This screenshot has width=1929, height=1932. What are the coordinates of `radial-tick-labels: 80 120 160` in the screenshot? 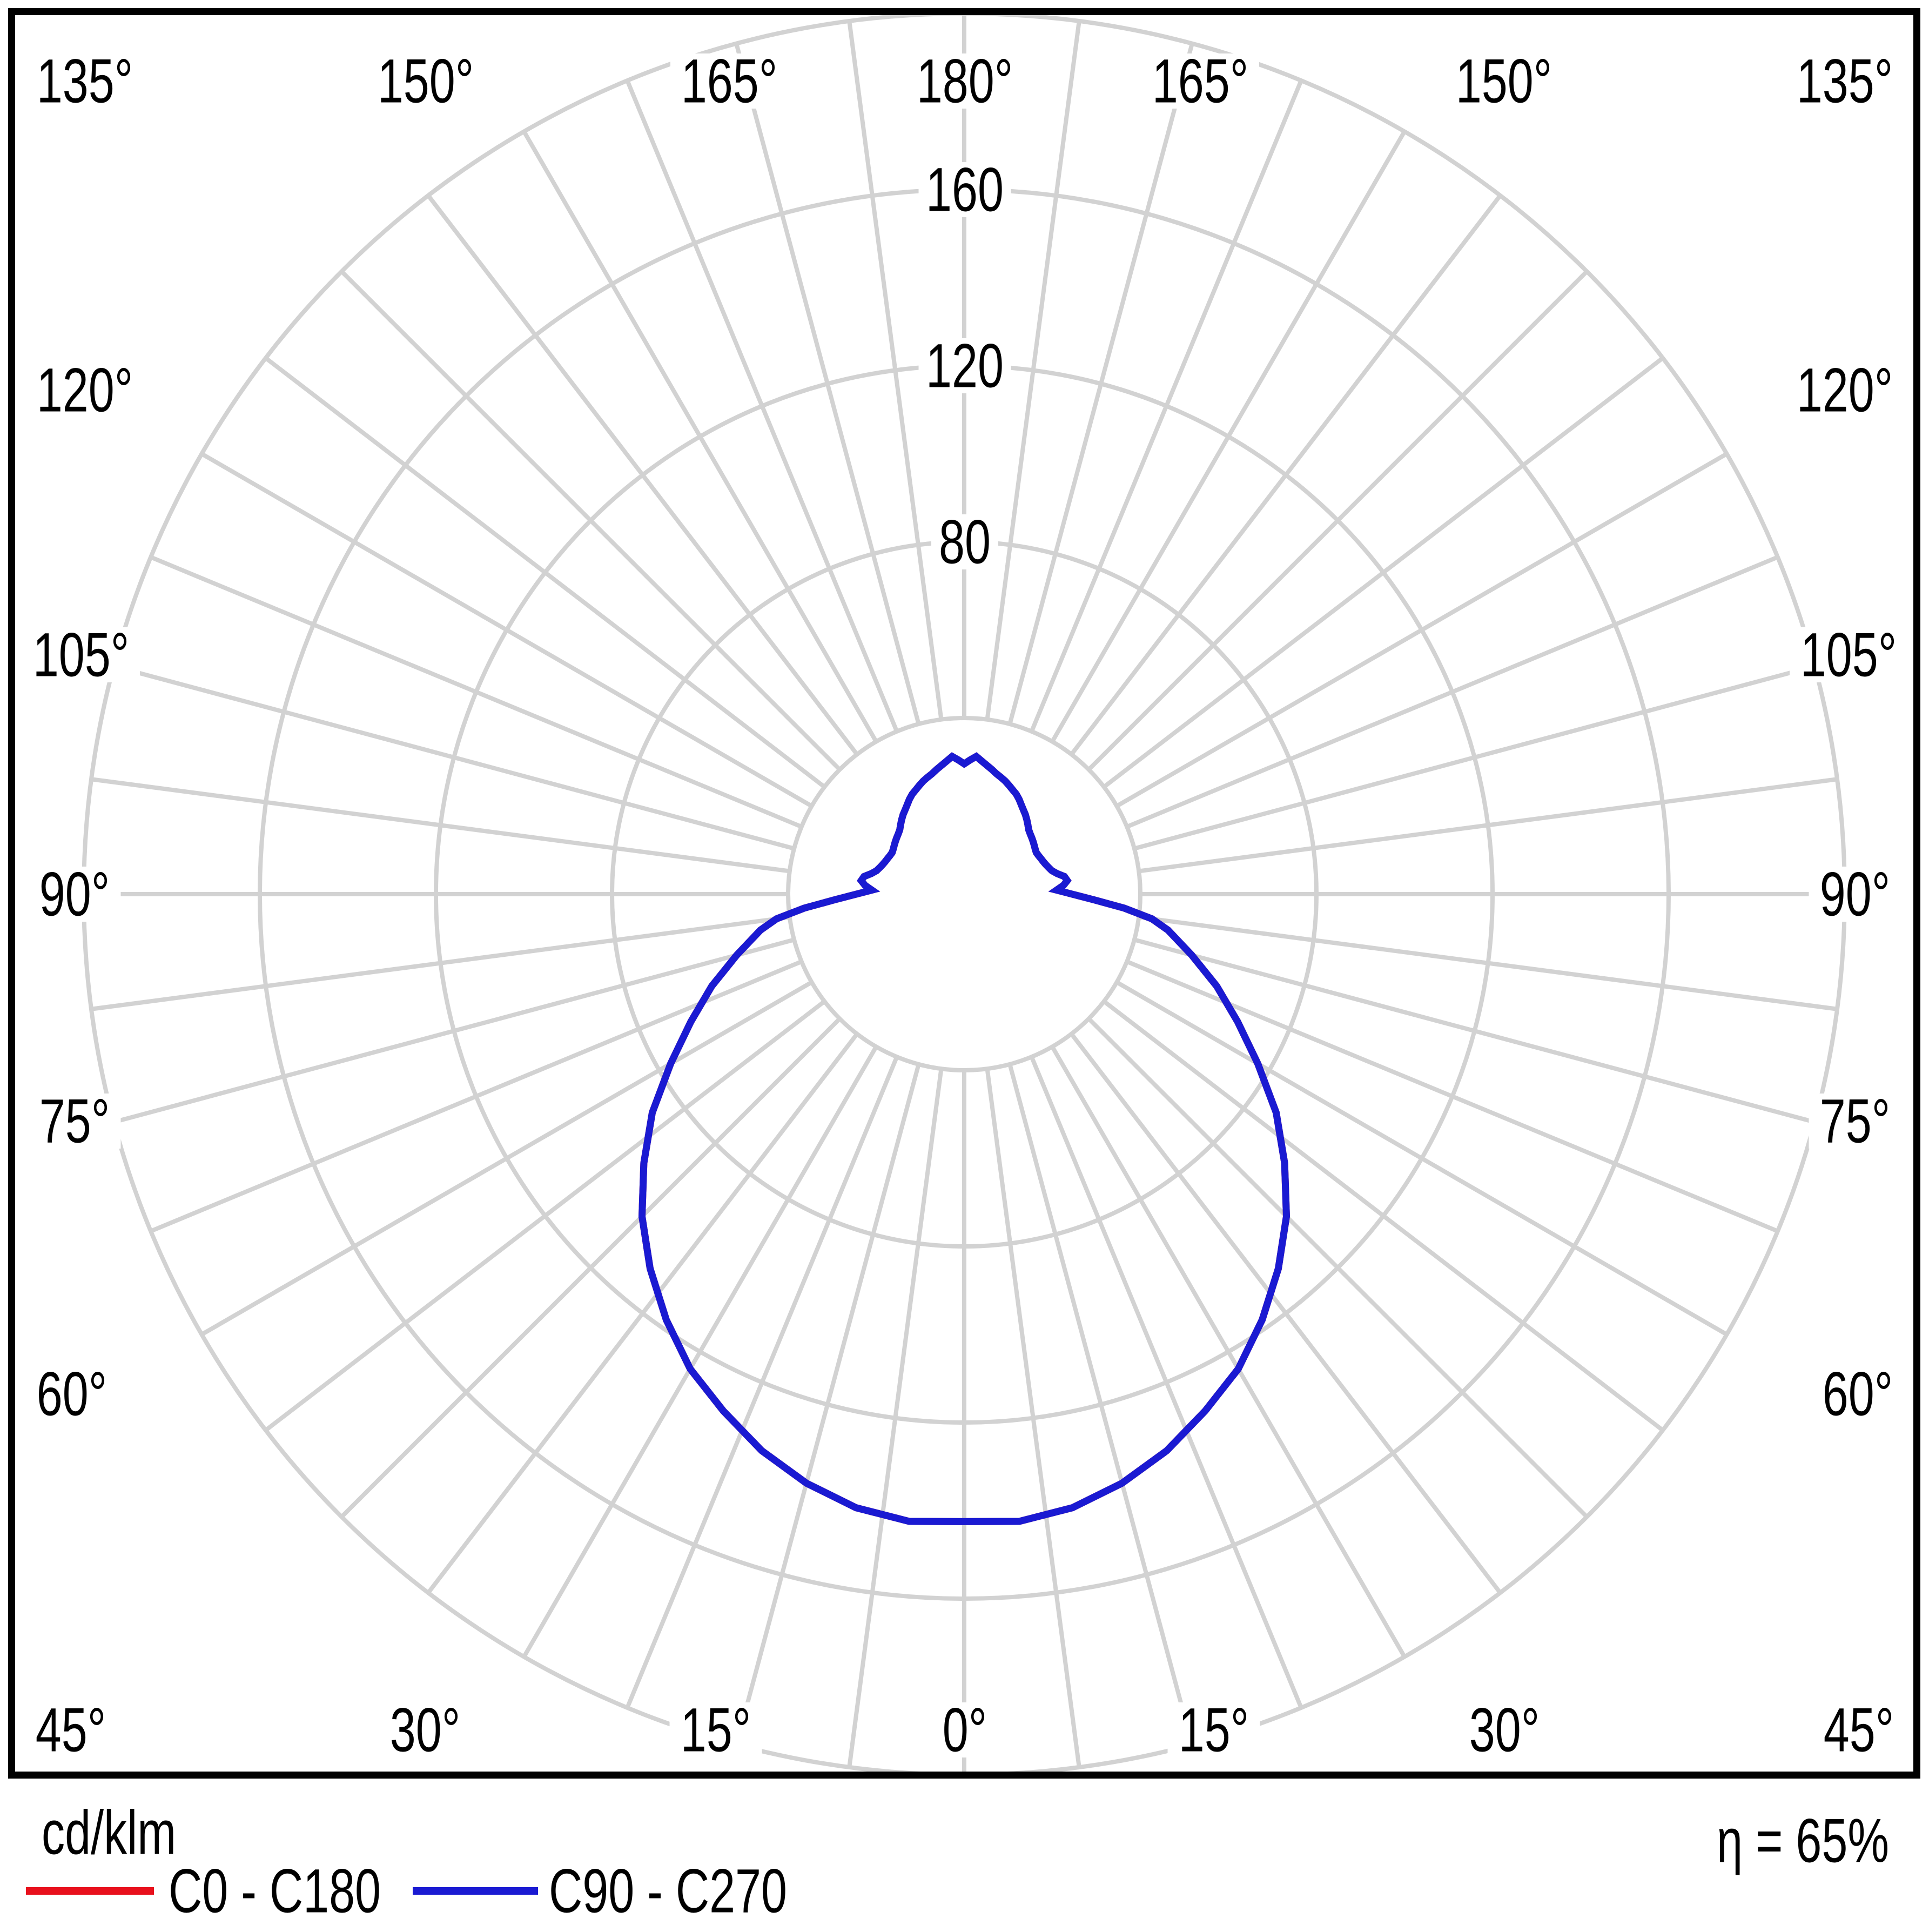 It's located at (965, 366).